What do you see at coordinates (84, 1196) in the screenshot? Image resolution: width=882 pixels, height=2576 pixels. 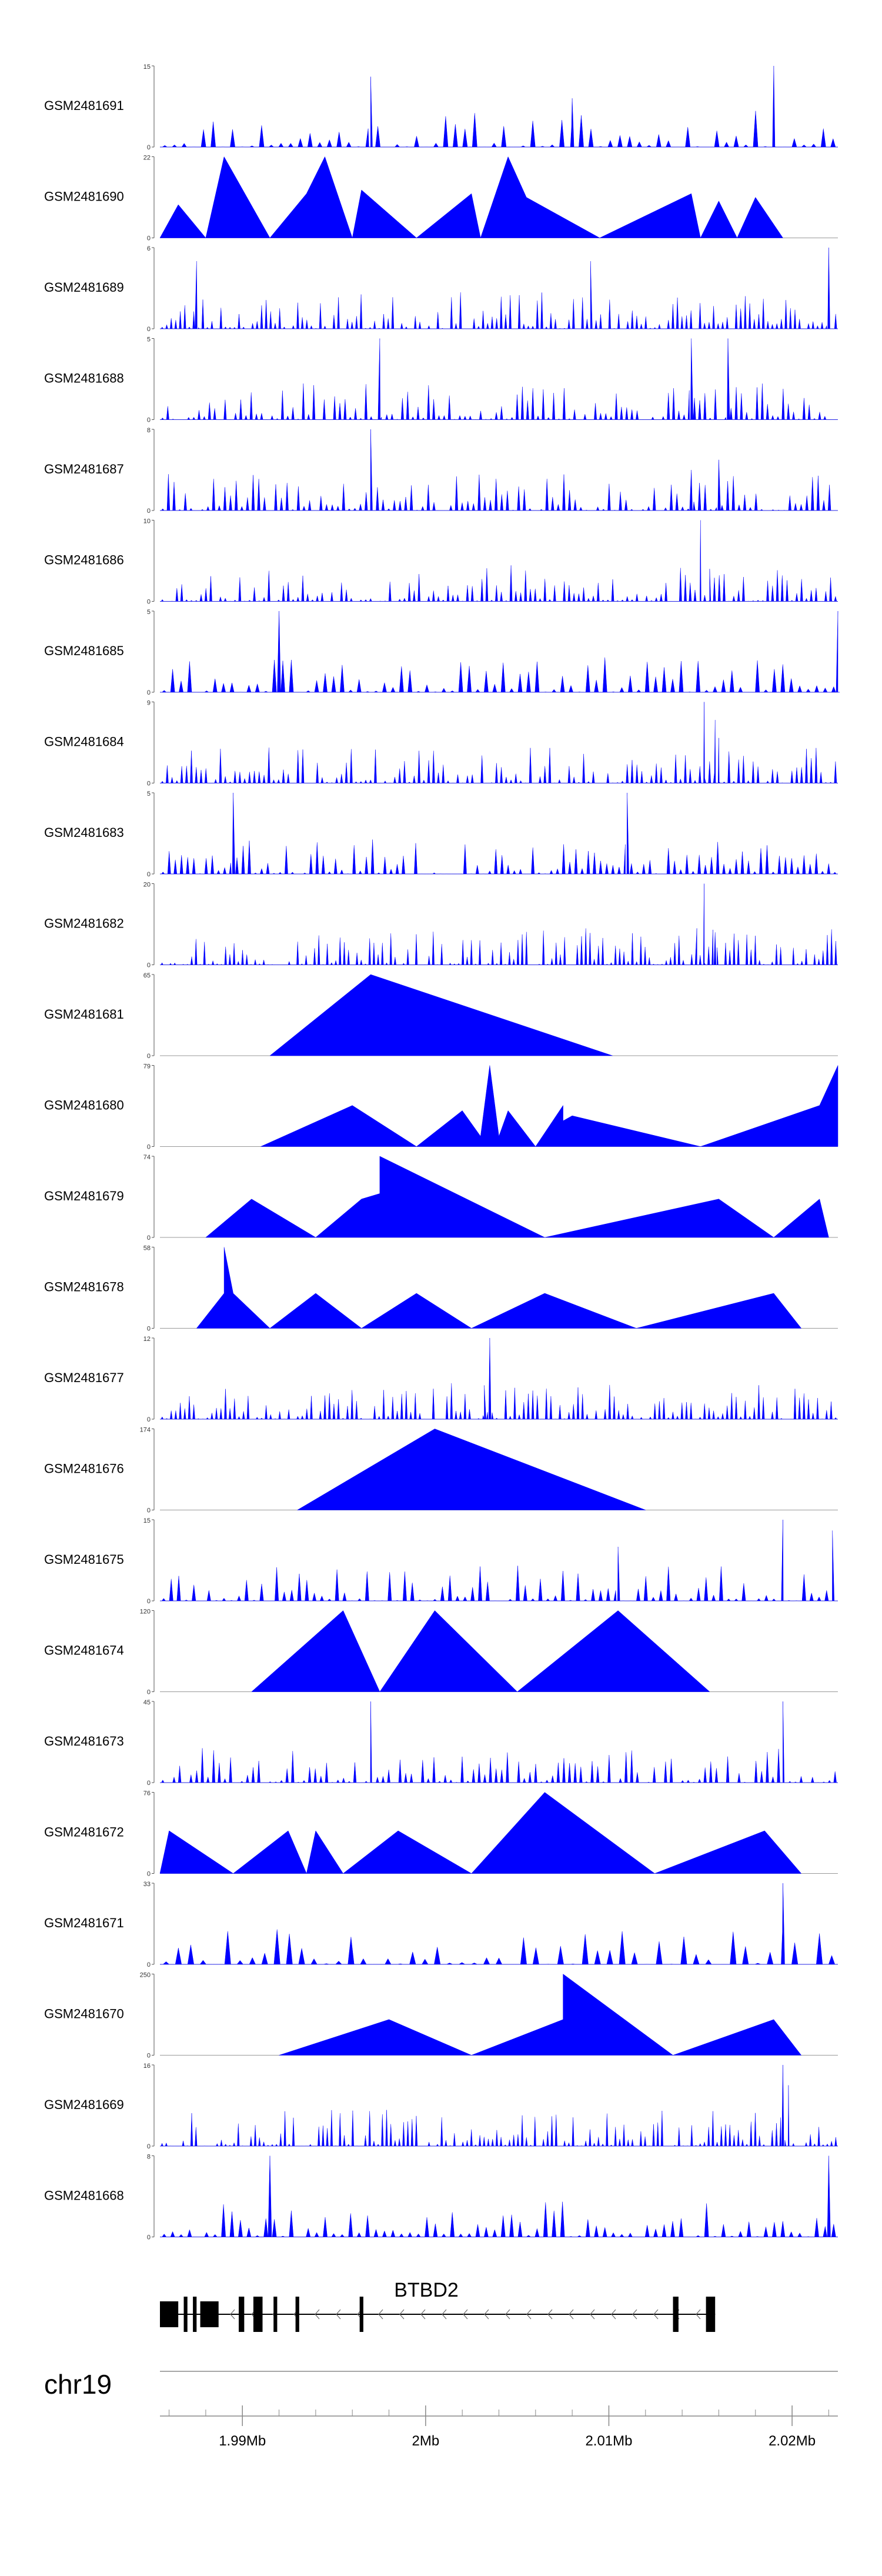 I see `track-label: GSM2481679` at bounding box center [84, 1196].